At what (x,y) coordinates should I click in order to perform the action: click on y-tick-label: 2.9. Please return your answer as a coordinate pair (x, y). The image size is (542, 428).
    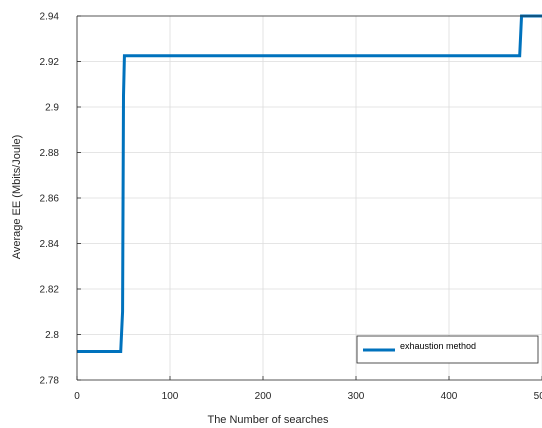
    Looking at the image, I should click on (52, 108).